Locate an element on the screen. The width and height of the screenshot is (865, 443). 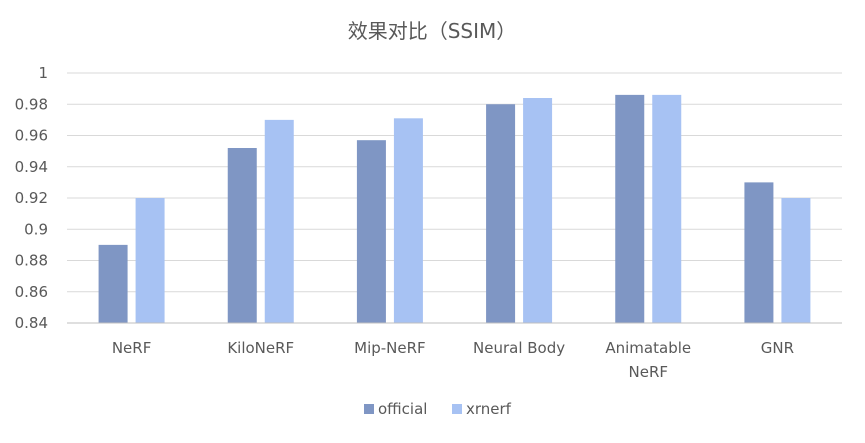
legend-label-official: official is located at coordinates (402, 409).